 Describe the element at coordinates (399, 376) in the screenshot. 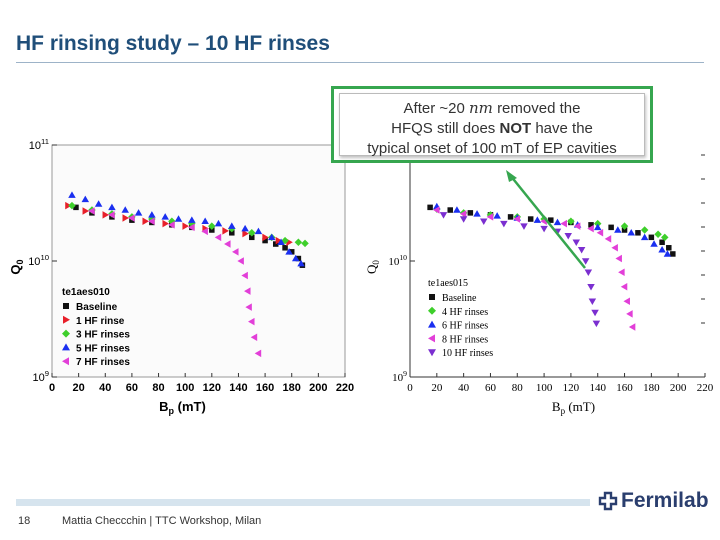

I see `right-chart-y-tick-label: 109` at that location.